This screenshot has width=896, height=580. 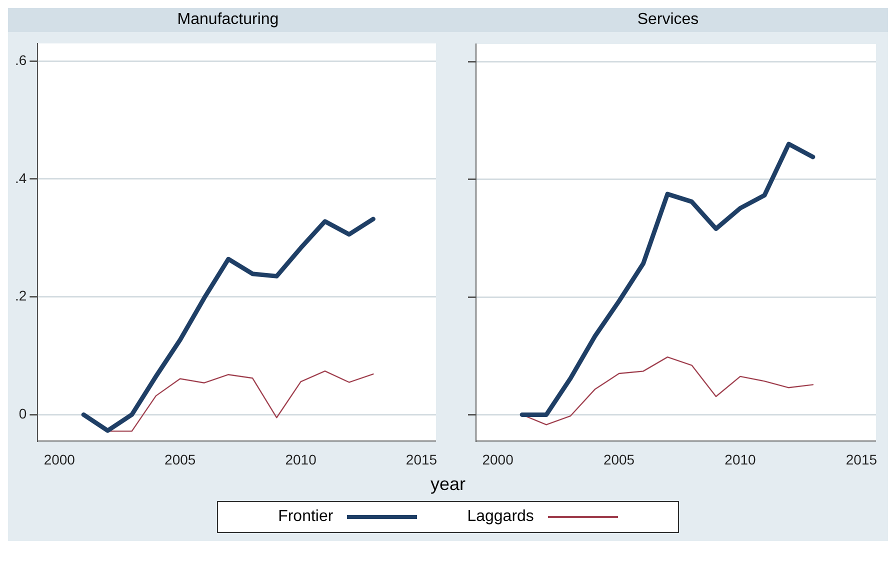 What do you see at coordinates (20, 178) in the screenshot?
I see `y-tick-label: .4` at bounding box center [20, 178].